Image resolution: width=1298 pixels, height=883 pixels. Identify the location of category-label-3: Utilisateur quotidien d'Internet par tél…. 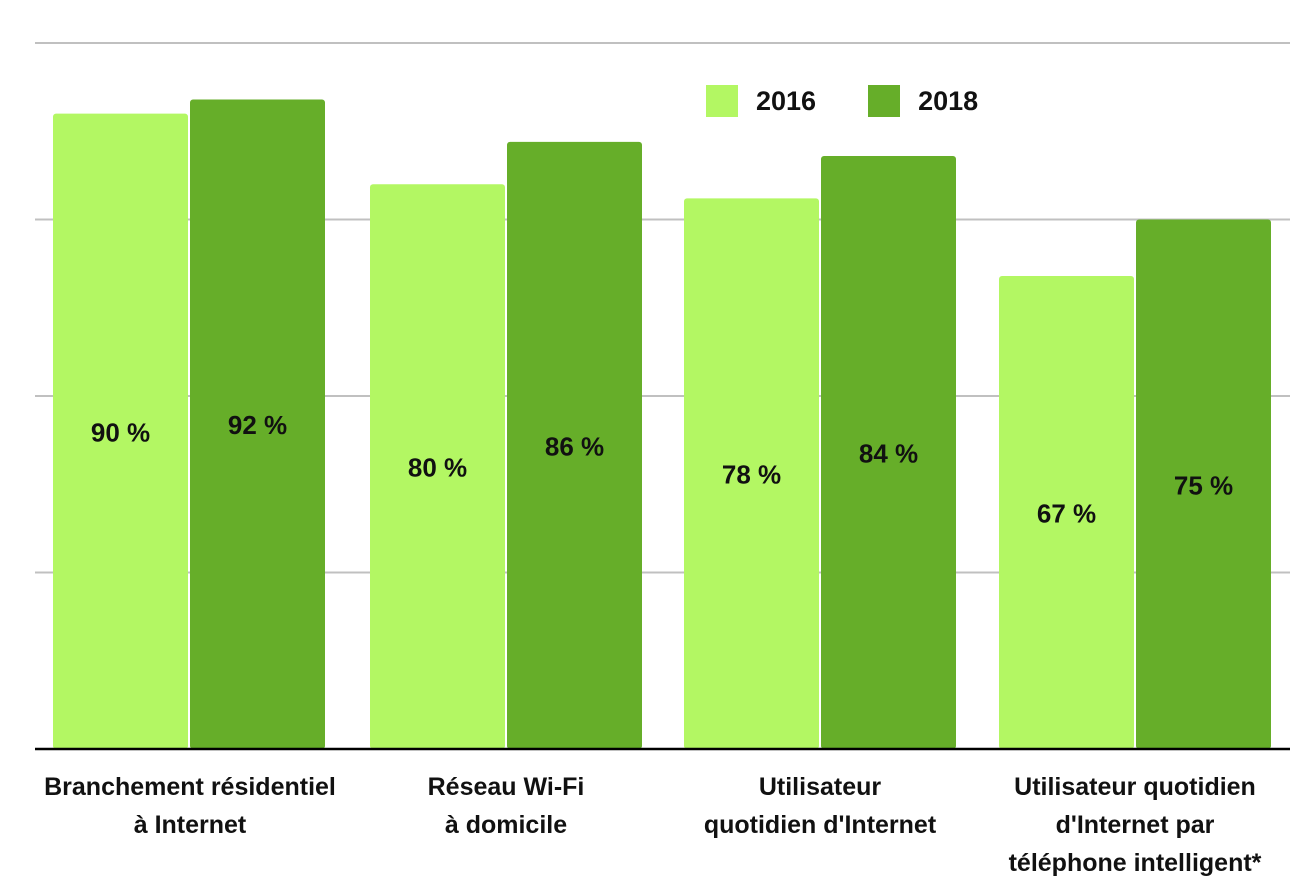
(1135, 825).